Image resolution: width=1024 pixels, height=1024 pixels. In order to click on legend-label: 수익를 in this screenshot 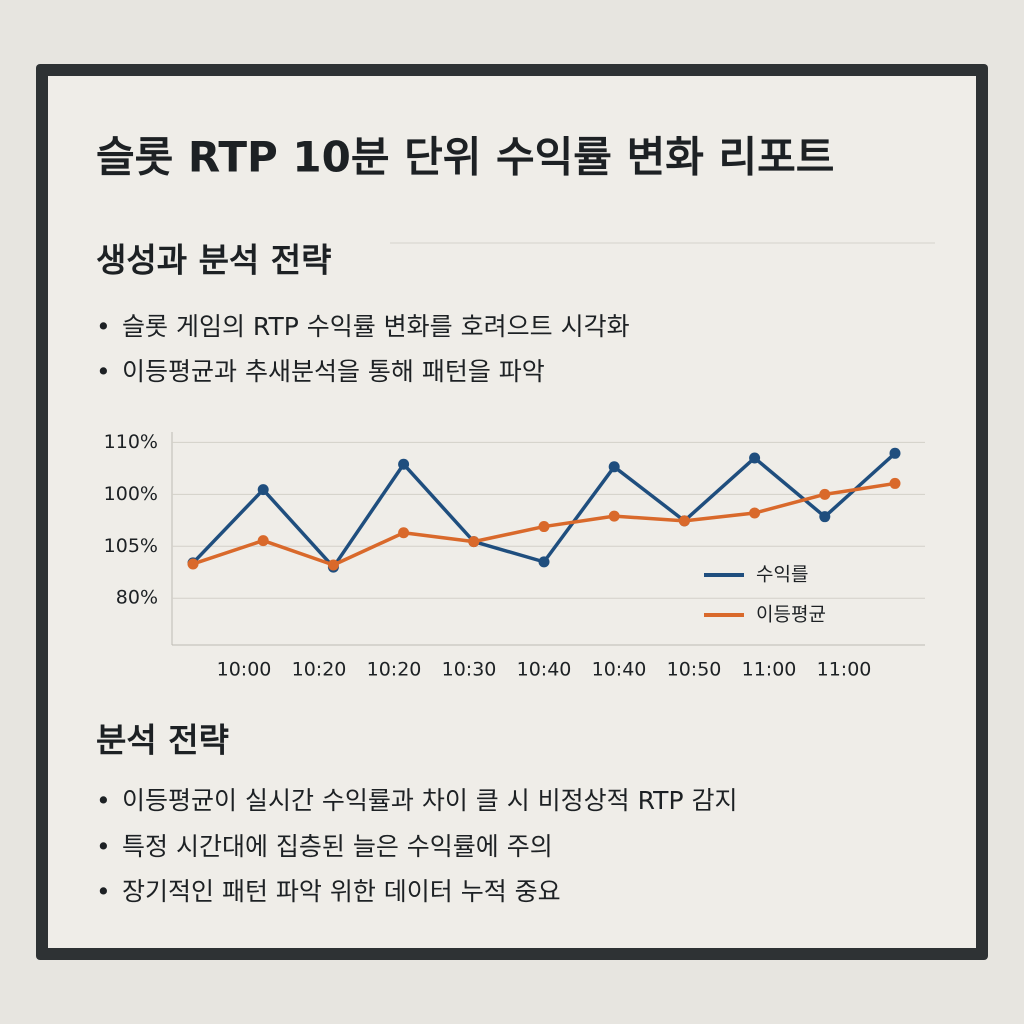, I will do `click(782, 575)`.